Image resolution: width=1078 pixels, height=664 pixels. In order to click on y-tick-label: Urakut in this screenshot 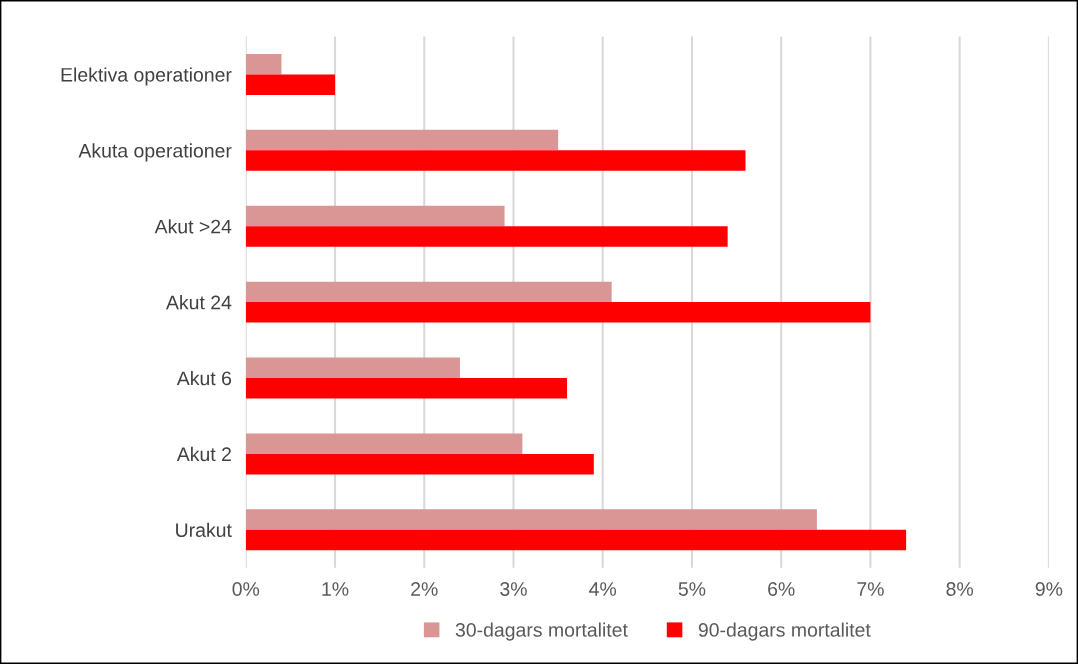, I will do `click(204, 530)`.